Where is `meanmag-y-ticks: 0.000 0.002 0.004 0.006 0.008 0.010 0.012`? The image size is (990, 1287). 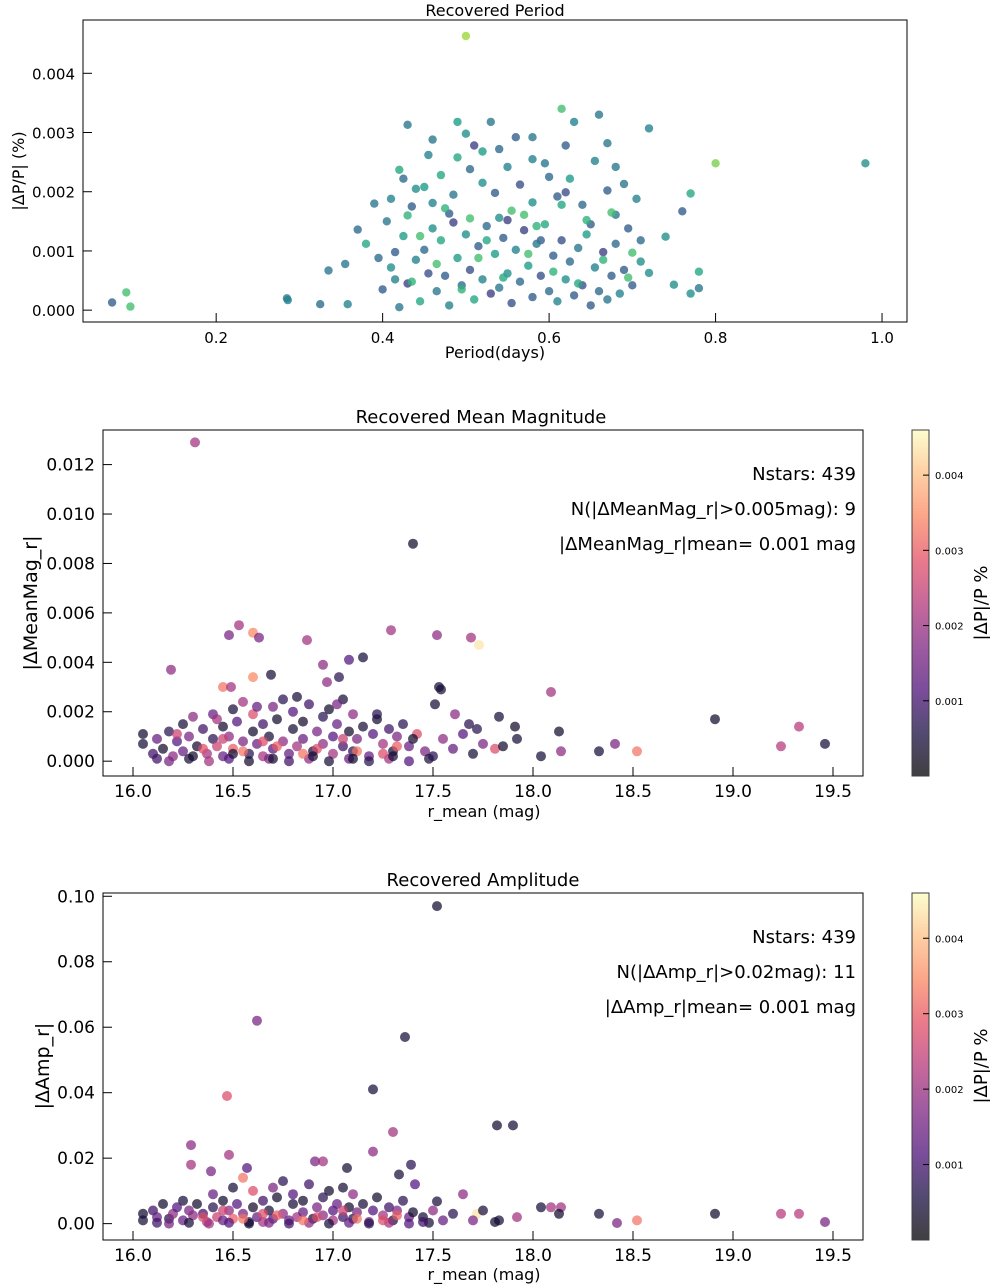
meanmag-y-ticks: 0.000 0.002 0.004 0.006 0.008 0.010 0.012 is located at coordinates (79, 614).